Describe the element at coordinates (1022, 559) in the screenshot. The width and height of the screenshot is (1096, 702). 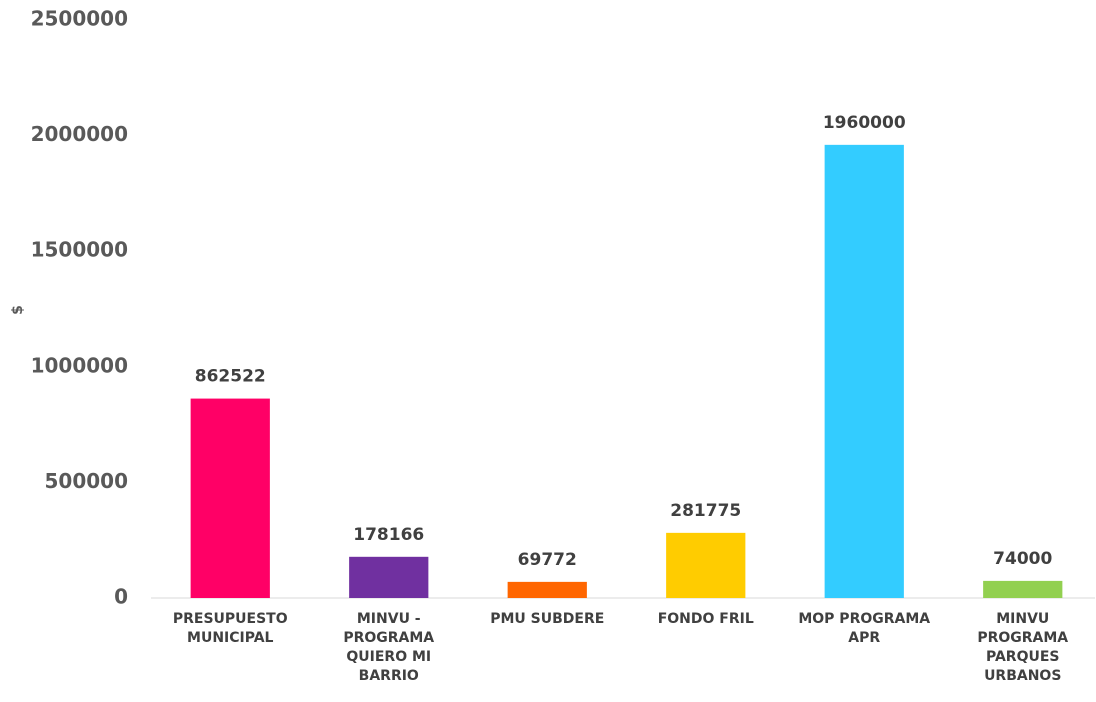
I see `data-label: 74000` at that location.